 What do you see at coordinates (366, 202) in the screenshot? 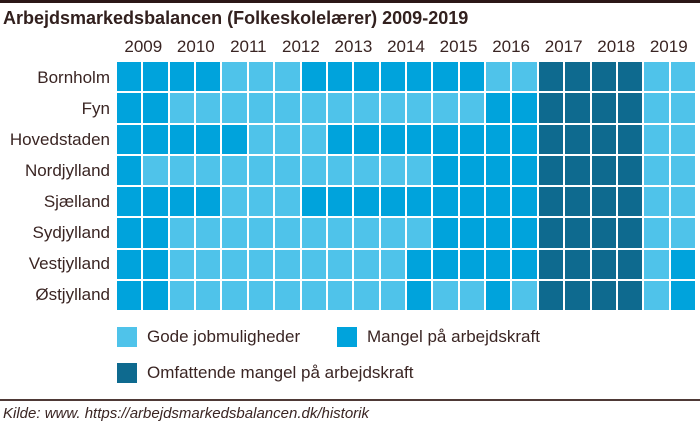
I see `cell-sjælland-2013-h2` at bounding box center [366, 202].